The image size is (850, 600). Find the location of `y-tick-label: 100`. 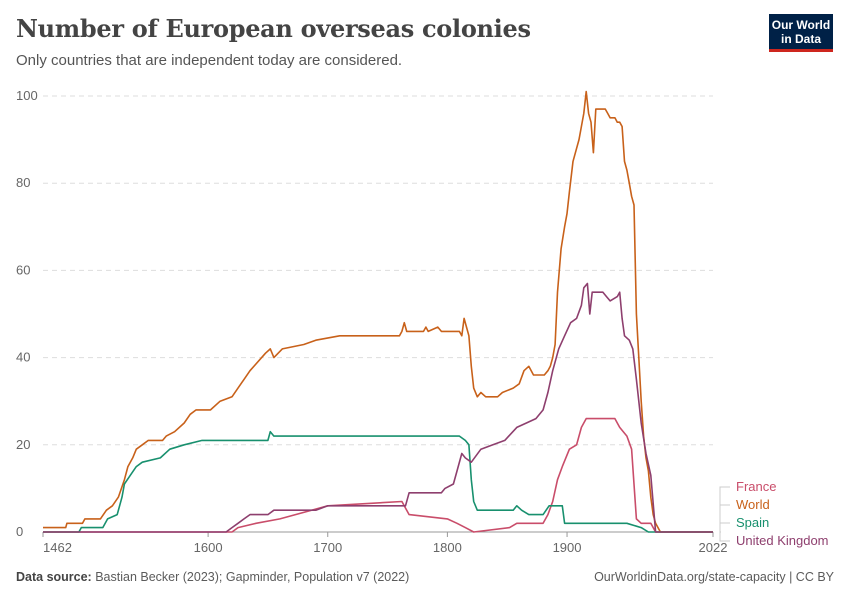

y-tick-label: 100 is located at coordinates (27, 95).